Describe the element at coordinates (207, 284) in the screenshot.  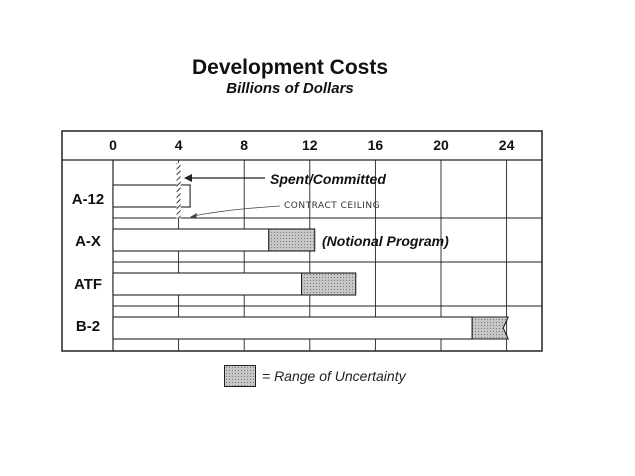
I see `bar-atf` at that location.